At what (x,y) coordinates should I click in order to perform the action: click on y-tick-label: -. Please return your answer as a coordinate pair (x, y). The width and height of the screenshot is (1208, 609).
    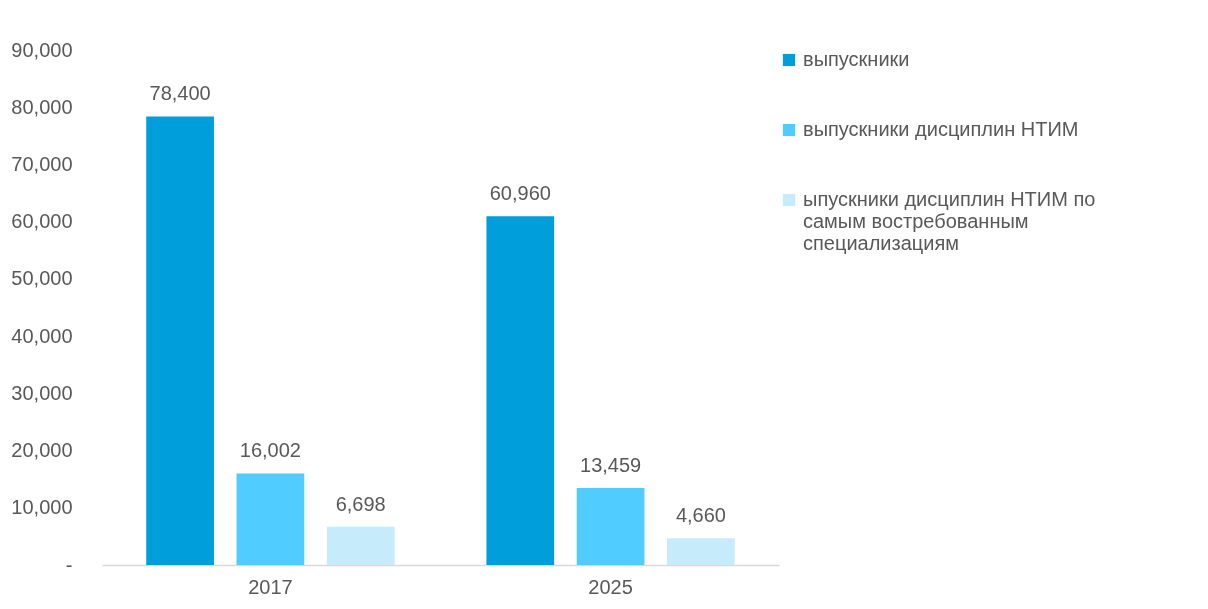
    Looking at the image, I should click on (69, 564).